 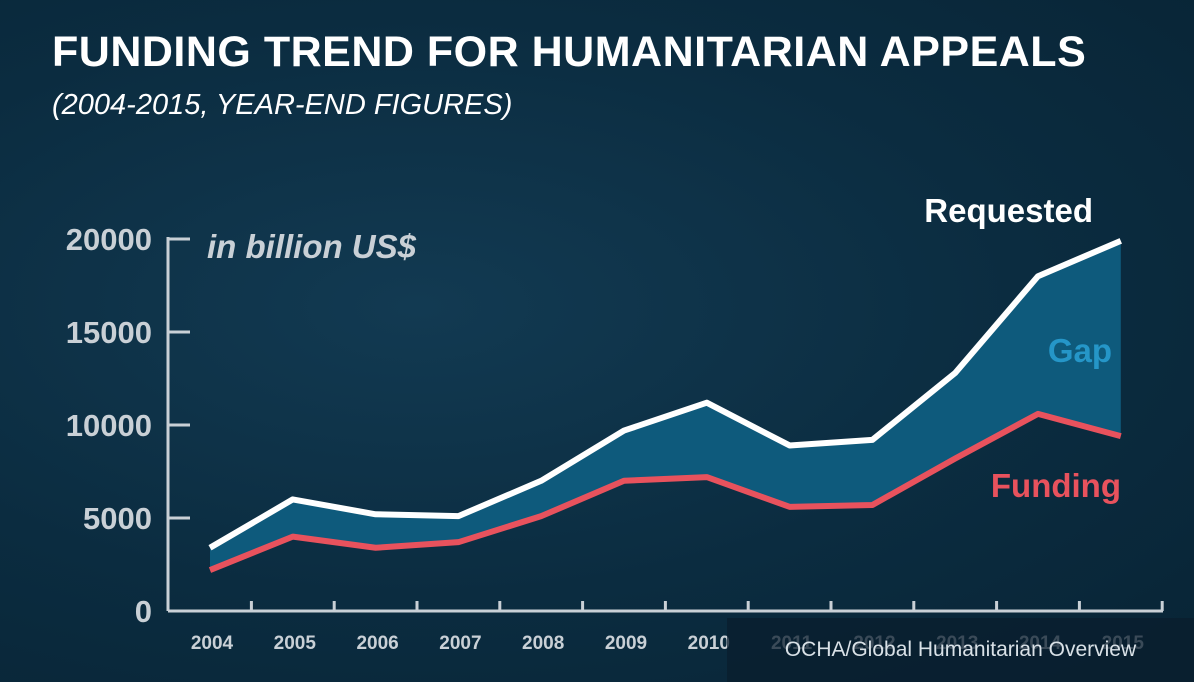 What do you see at coordinates (626, 643) in the screenshot?
I see `x-tick-label: 2009` at bounding box center [626, 643].